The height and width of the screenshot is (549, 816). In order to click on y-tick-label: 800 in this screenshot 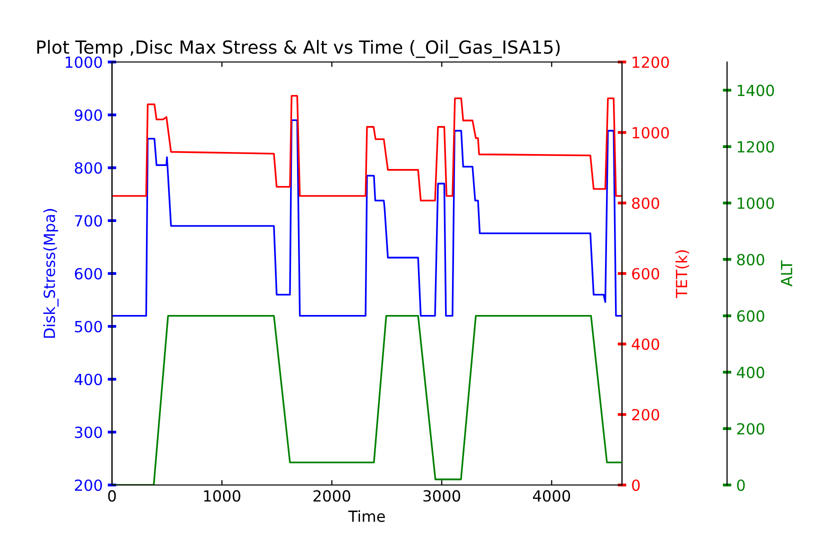, I will do `click(88, 168)`.